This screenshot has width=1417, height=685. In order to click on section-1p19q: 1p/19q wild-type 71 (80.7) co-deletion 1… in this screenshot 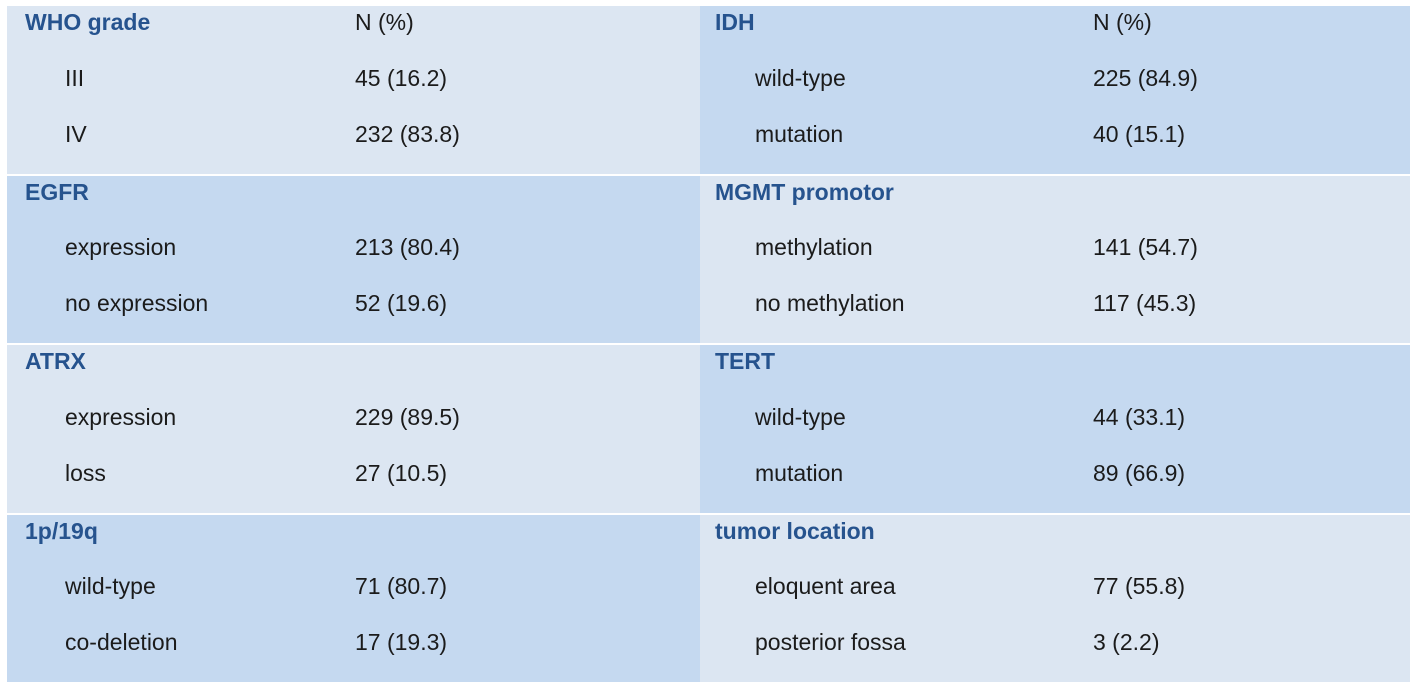, I will do `click(353, 598)`.